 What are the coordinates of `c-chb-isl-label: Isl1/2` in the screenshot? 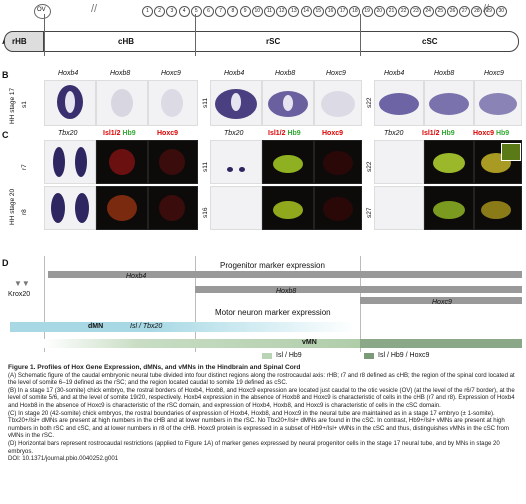 It's located at (112, 133).